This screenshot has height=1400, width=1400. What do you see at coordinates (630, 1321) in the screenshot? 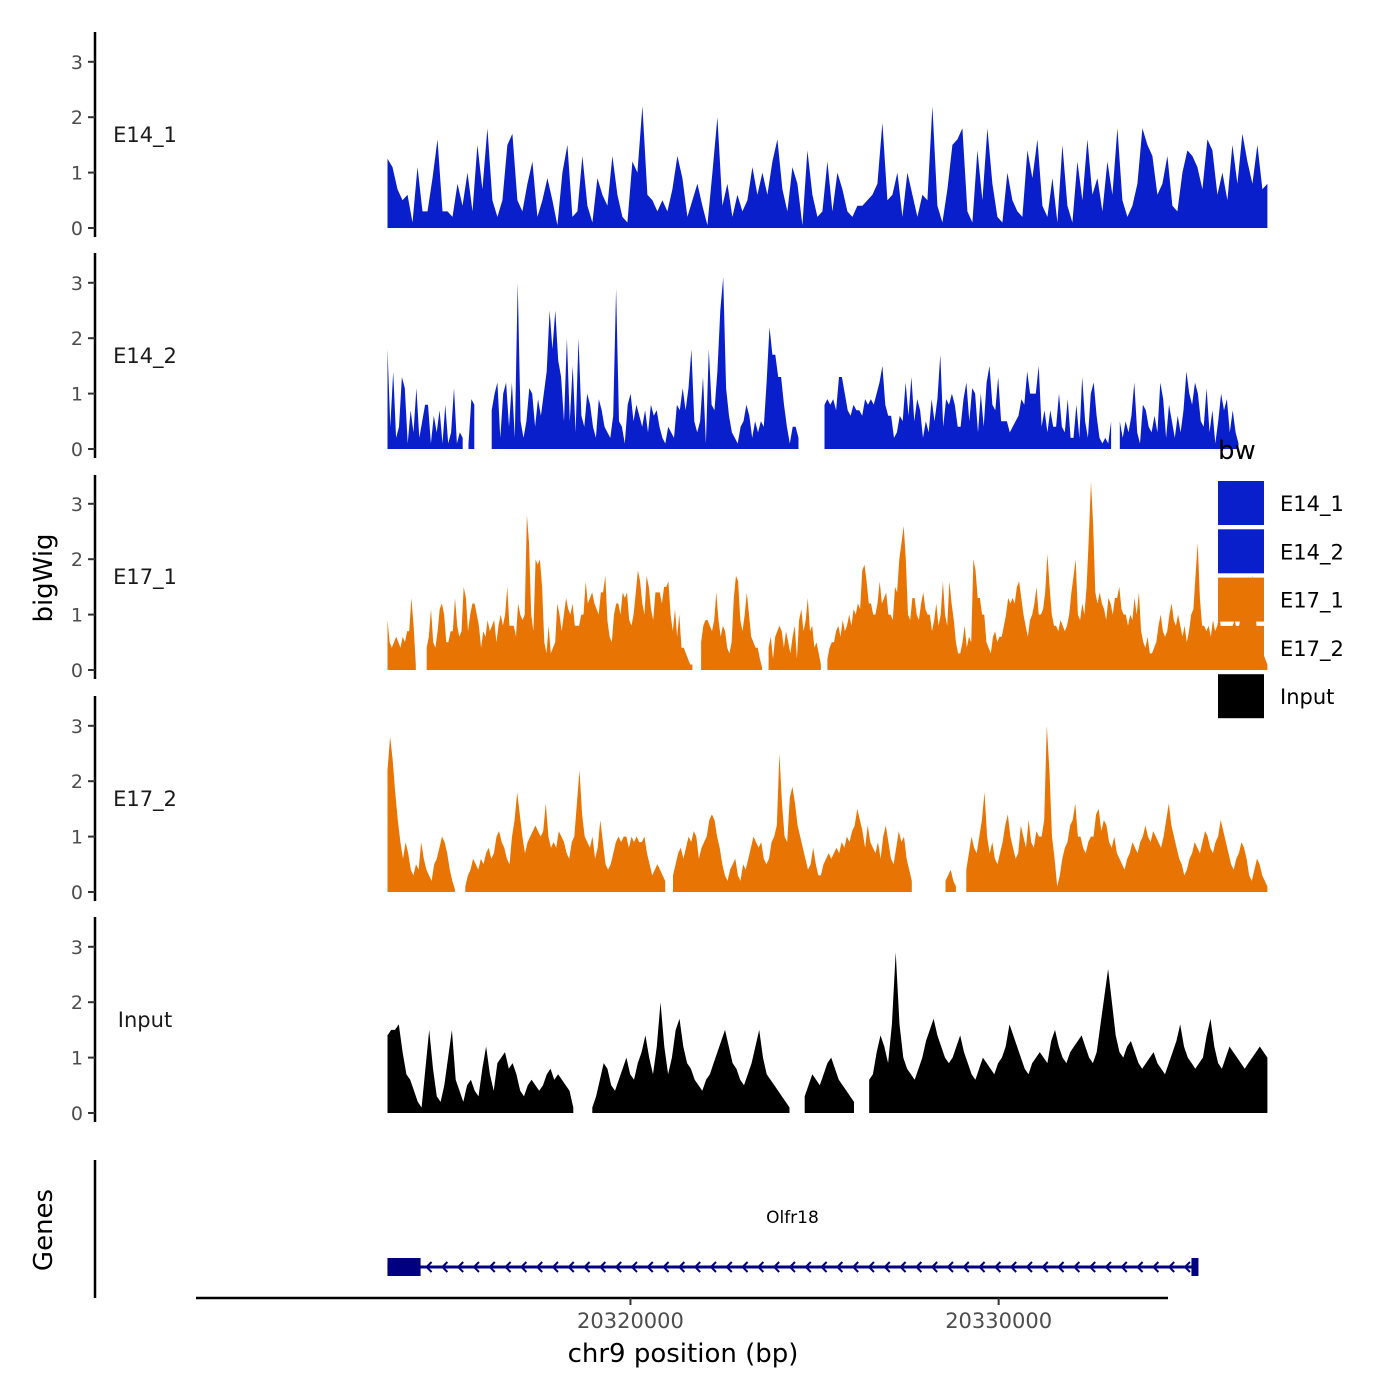
I see `x-tick-label: 20320000` at bounding box center [630, 1321].